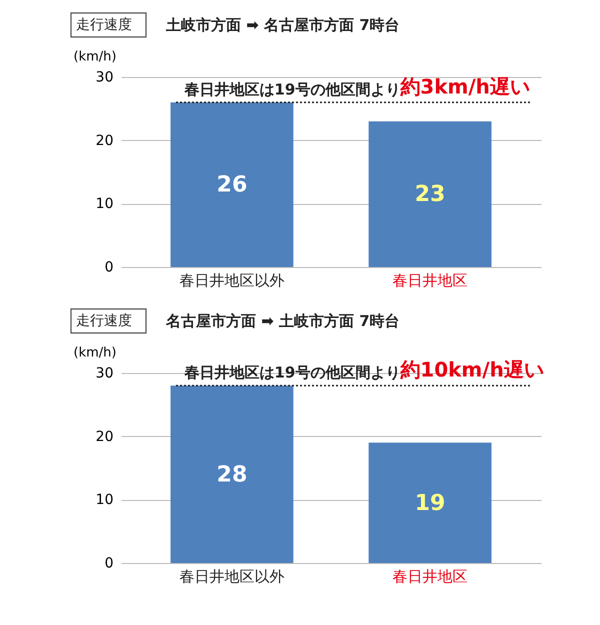 Image resolution: width=600 pixels, height=625 pixels. I want to click on data-label: 19, so click(430, 503).